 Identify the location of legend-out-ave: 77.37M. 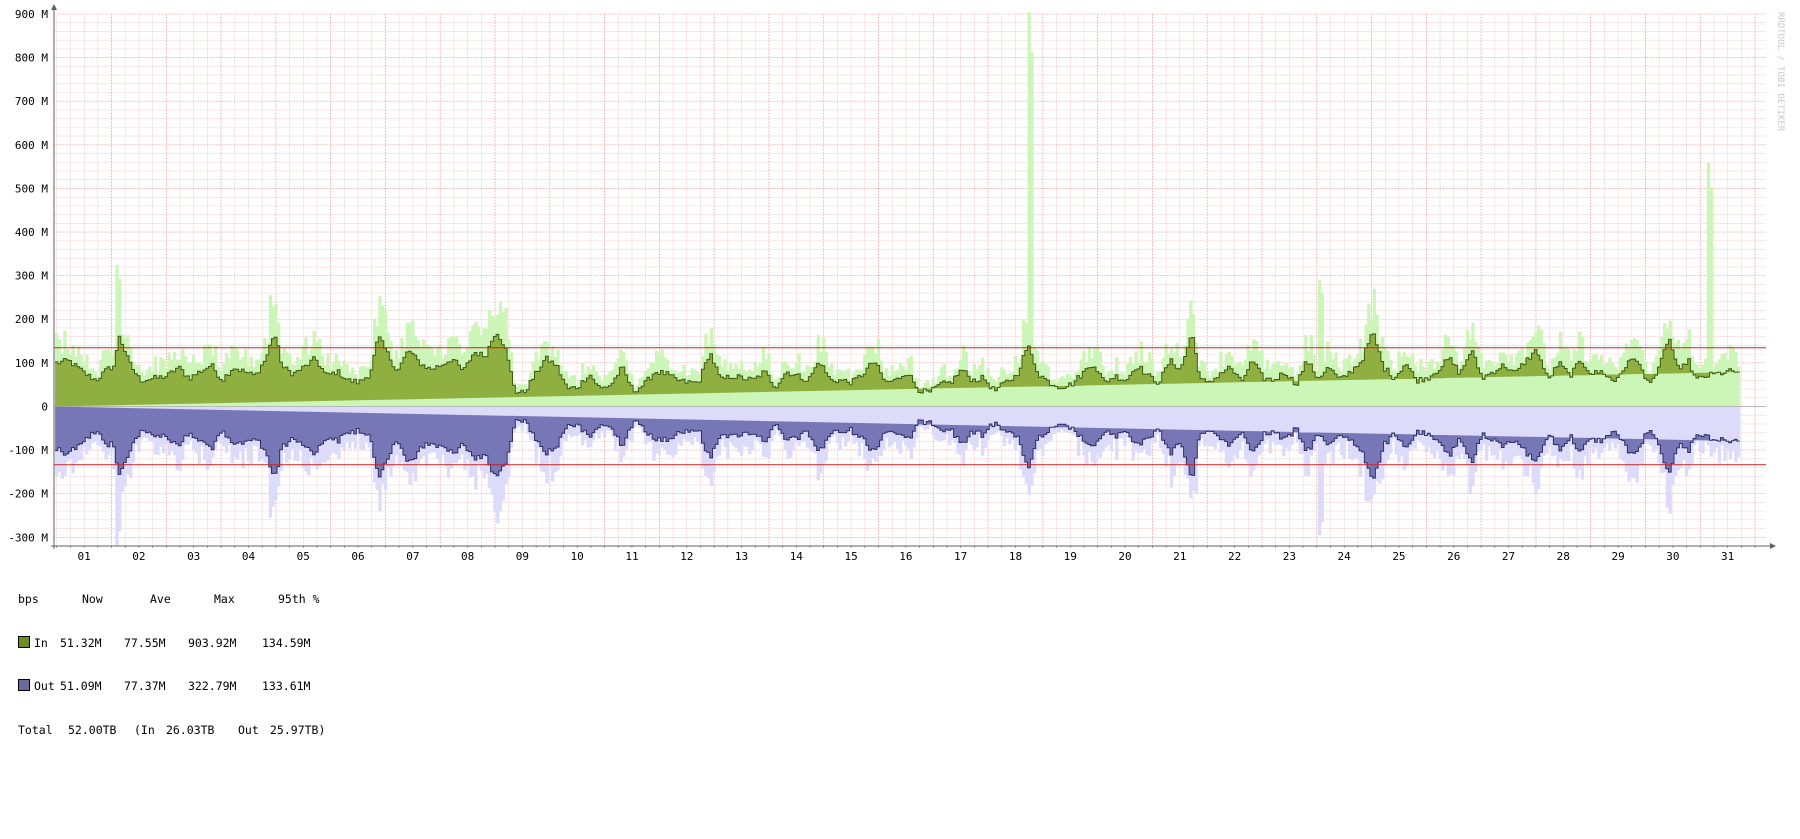
(145, 686).